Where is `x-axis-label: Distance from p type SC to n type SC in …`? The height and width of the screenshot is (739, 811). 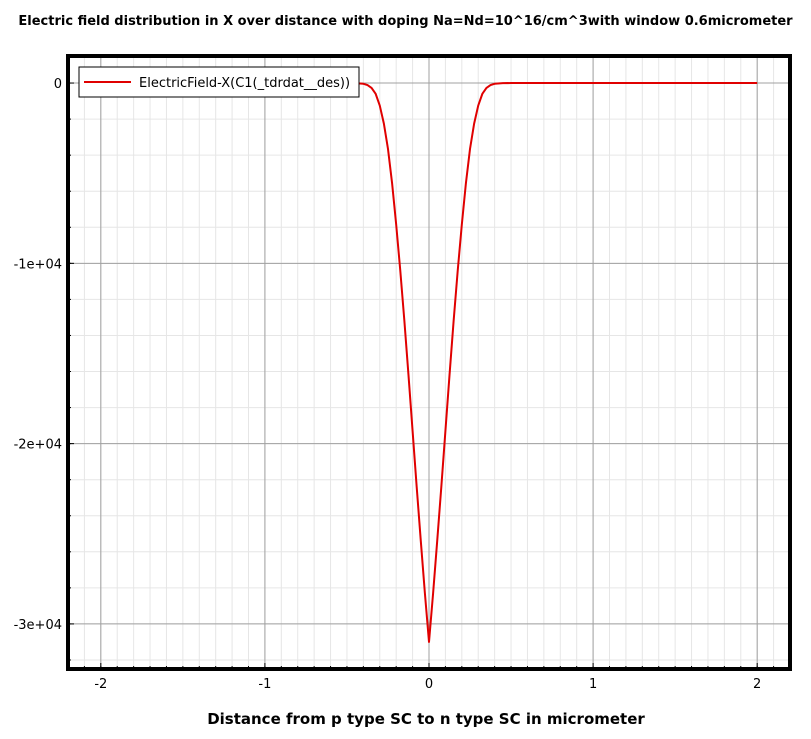
x-axis-label: Distance from p type SC to n type SC in … is located at coordinates (426, 719).